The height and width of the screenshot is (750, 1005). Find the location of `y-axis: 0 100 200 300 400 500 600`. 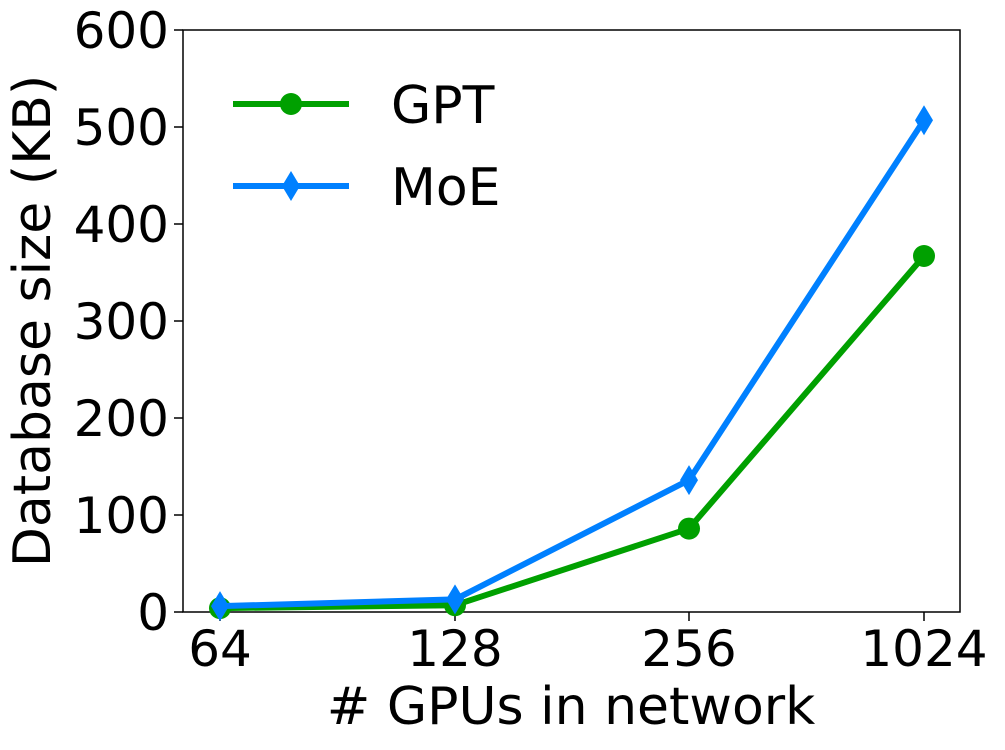

y-axis: 0 100 200 300 400 500 600 is located at coordinates (128, 322).